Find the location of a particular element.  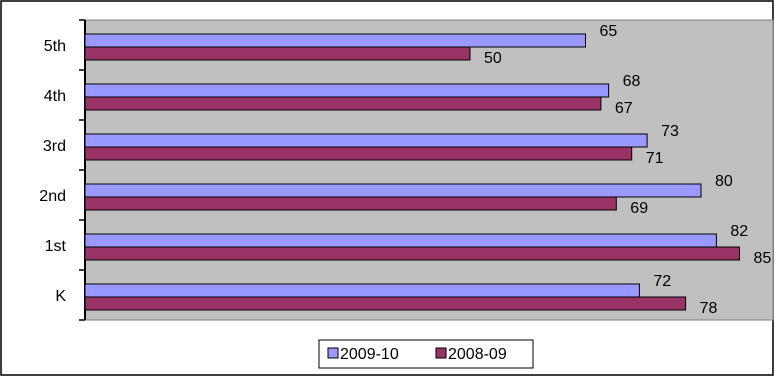

data-label-3rd-2009-10: 73 is located at coordinates (670, 131).